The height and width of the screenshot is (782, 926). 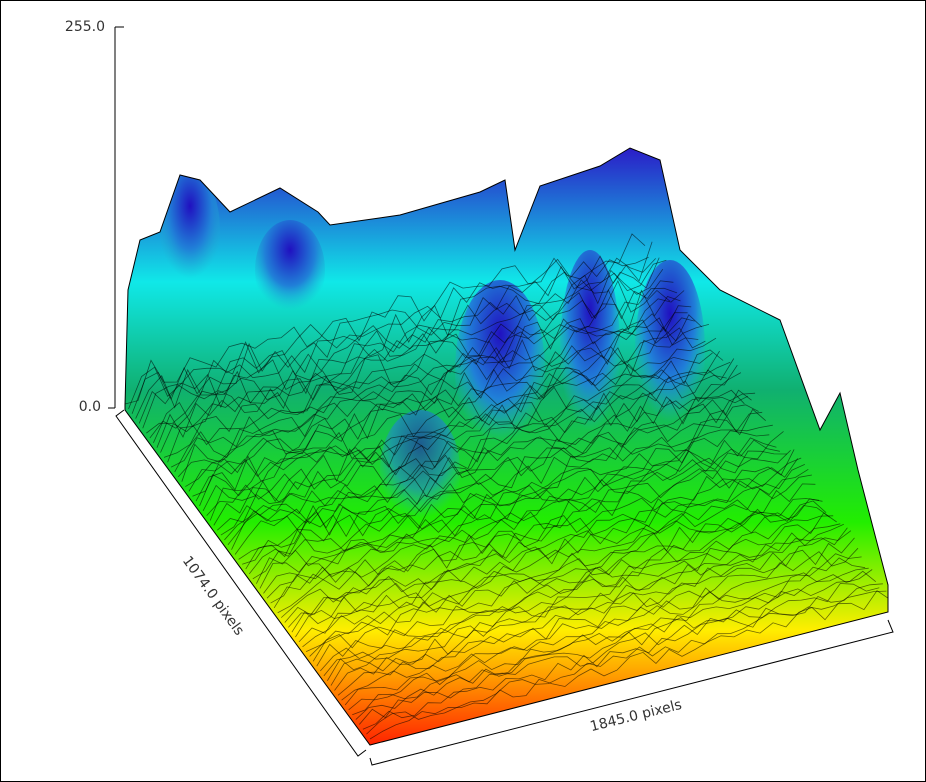 I want to click on x-axis, so click(x=631, y=692).